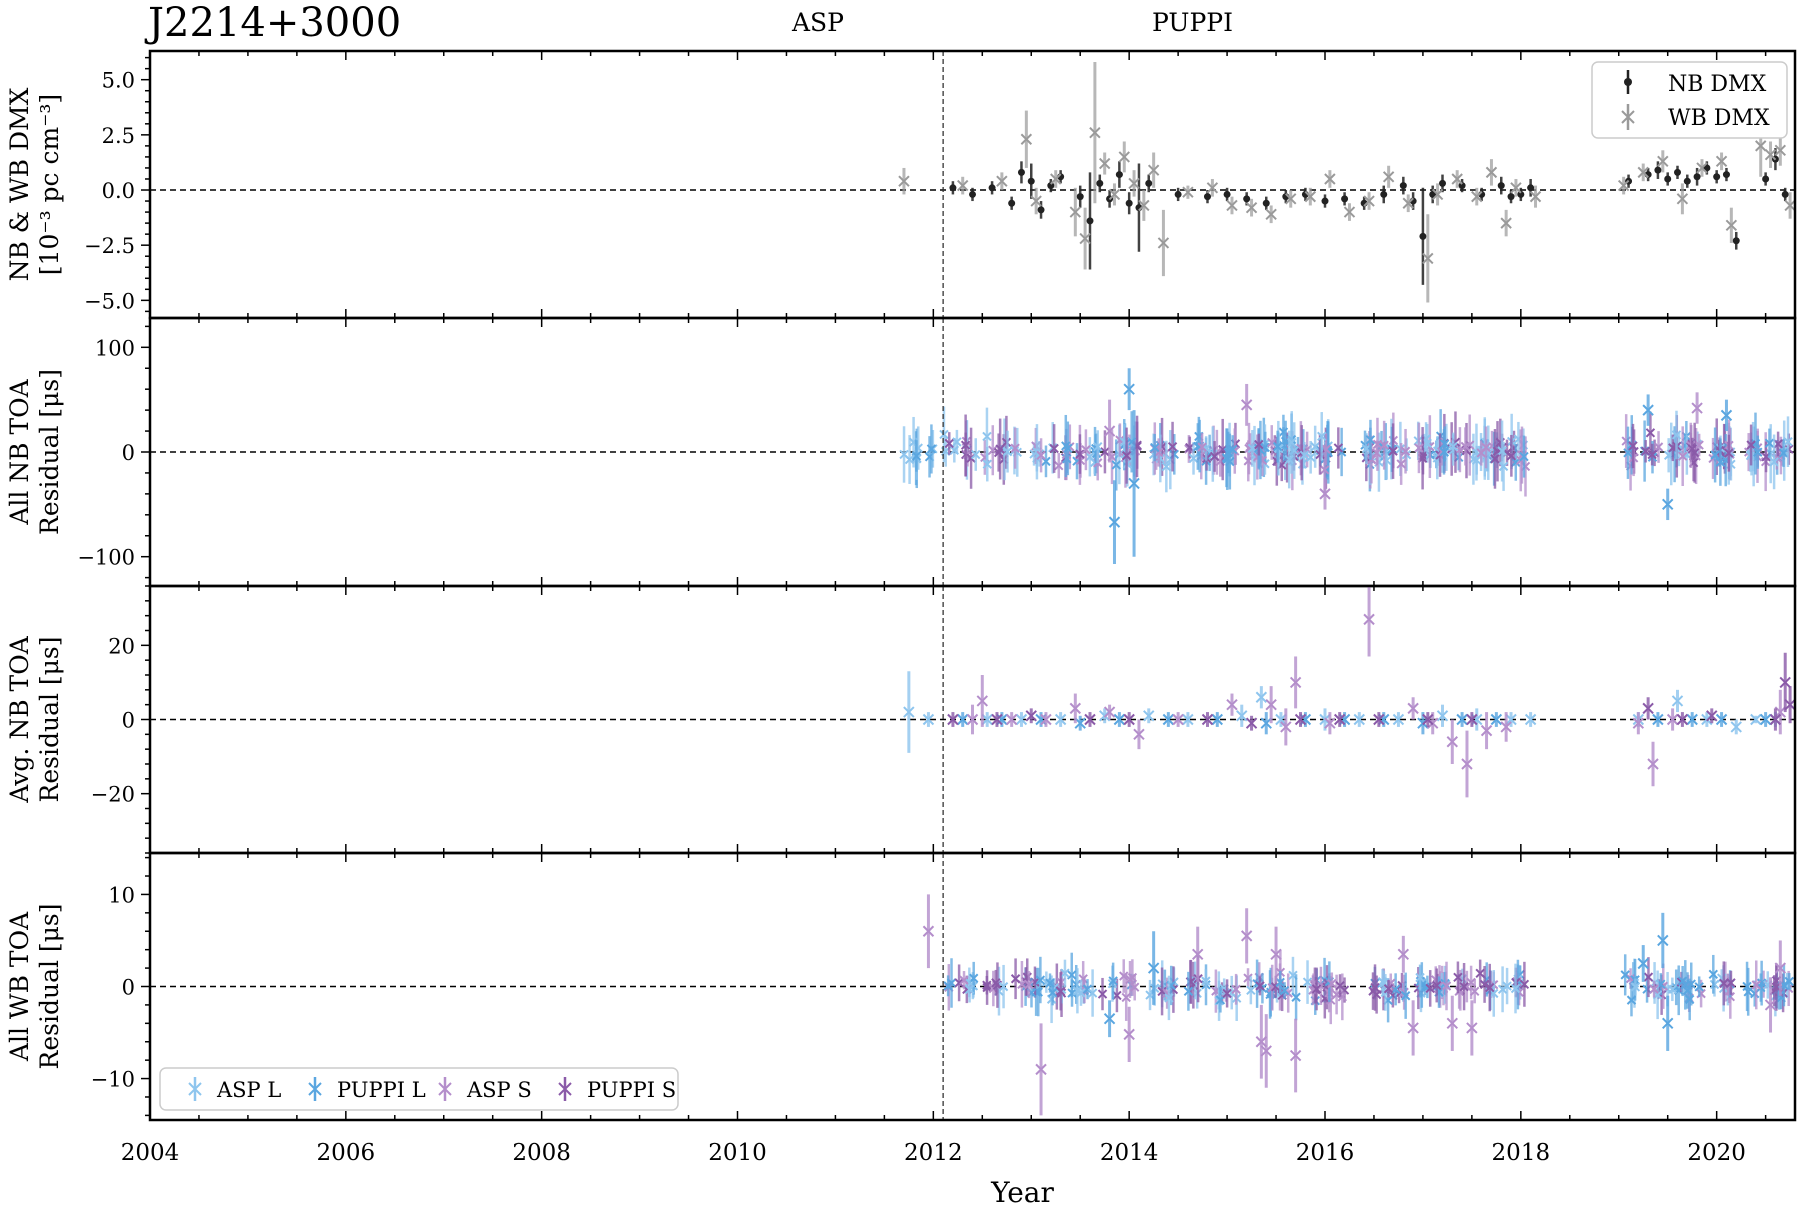 The image size is (1800, 1207). Describe the element at coordinates (34, 452) in the screenshot. I see `y-axis-label: All NB TOAResidual [μs]` at that location.